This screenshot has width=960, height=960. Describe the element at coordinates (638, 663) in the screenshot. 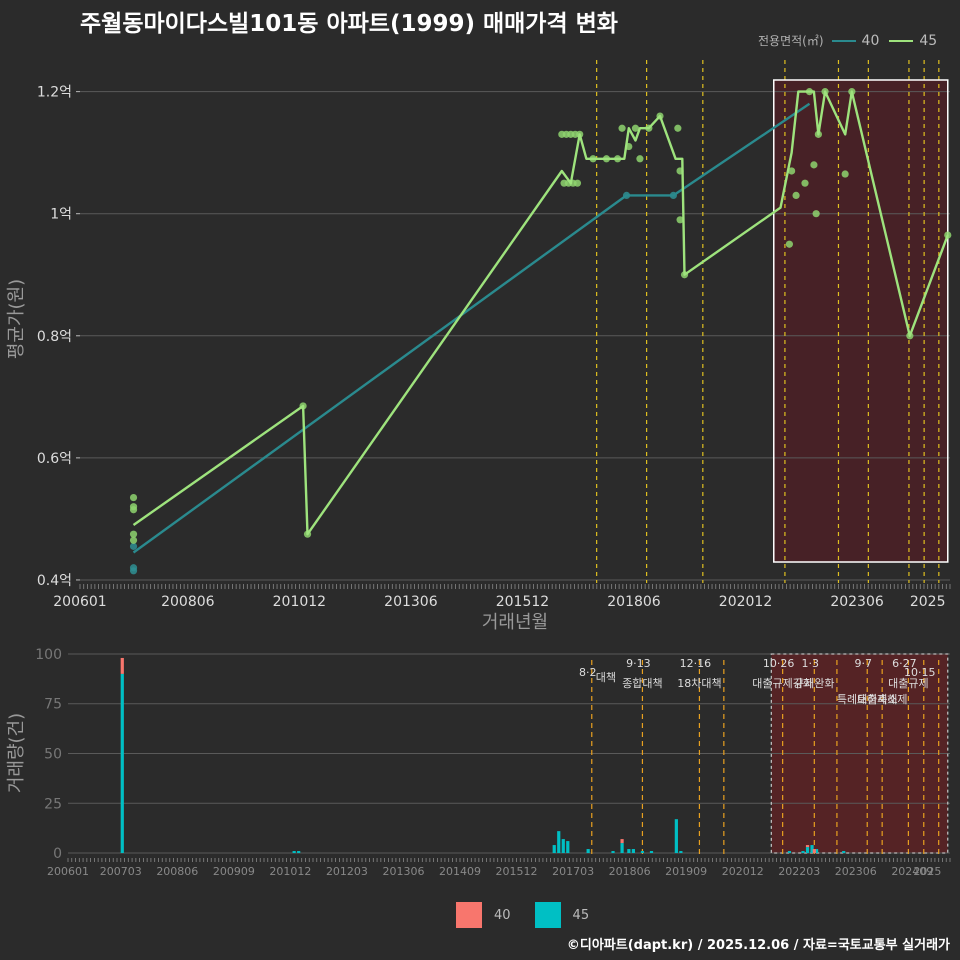

I see `policy-date-label: 9·13` at that location.